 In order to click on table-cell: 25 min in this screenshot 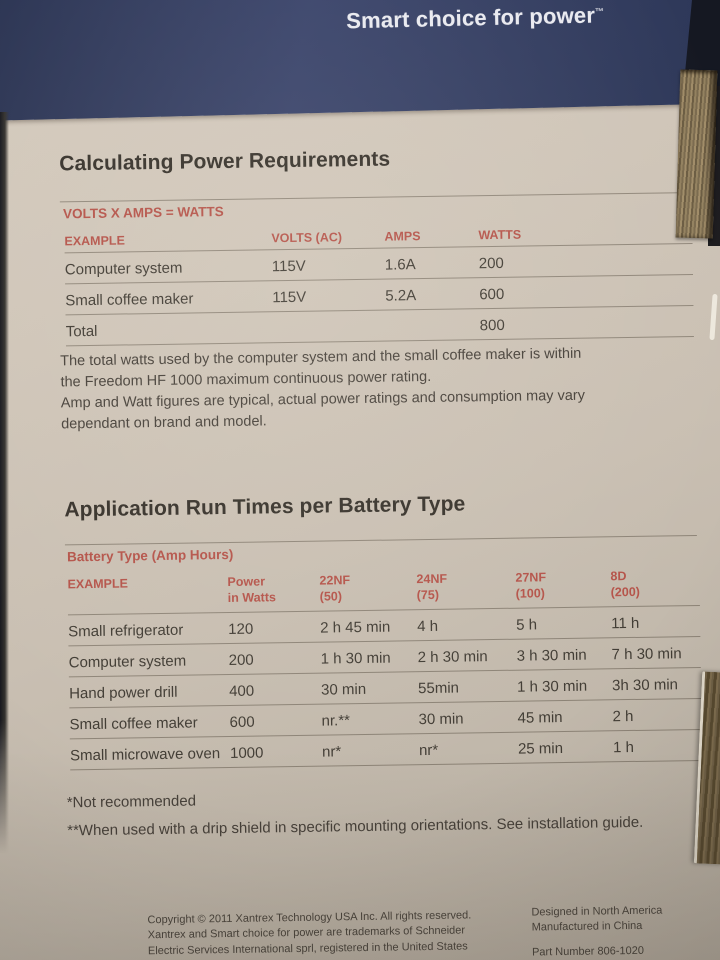, I will do `click(540, 748)`.